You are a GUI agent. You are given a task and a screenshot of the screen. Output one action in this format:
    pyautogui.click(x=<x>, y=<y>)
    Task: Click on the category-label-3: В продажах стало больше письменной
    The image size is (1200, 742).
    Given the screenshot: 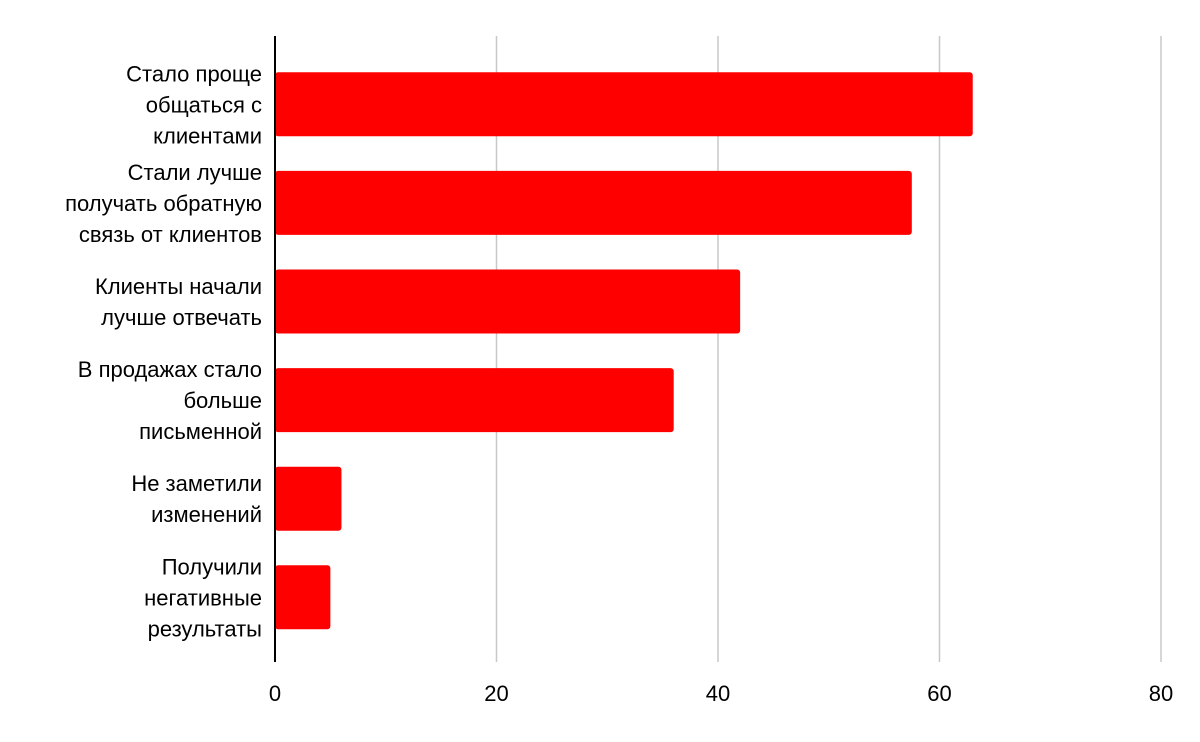 What is the action you would take?
    pyautogui.click(x=170, y=400)
    